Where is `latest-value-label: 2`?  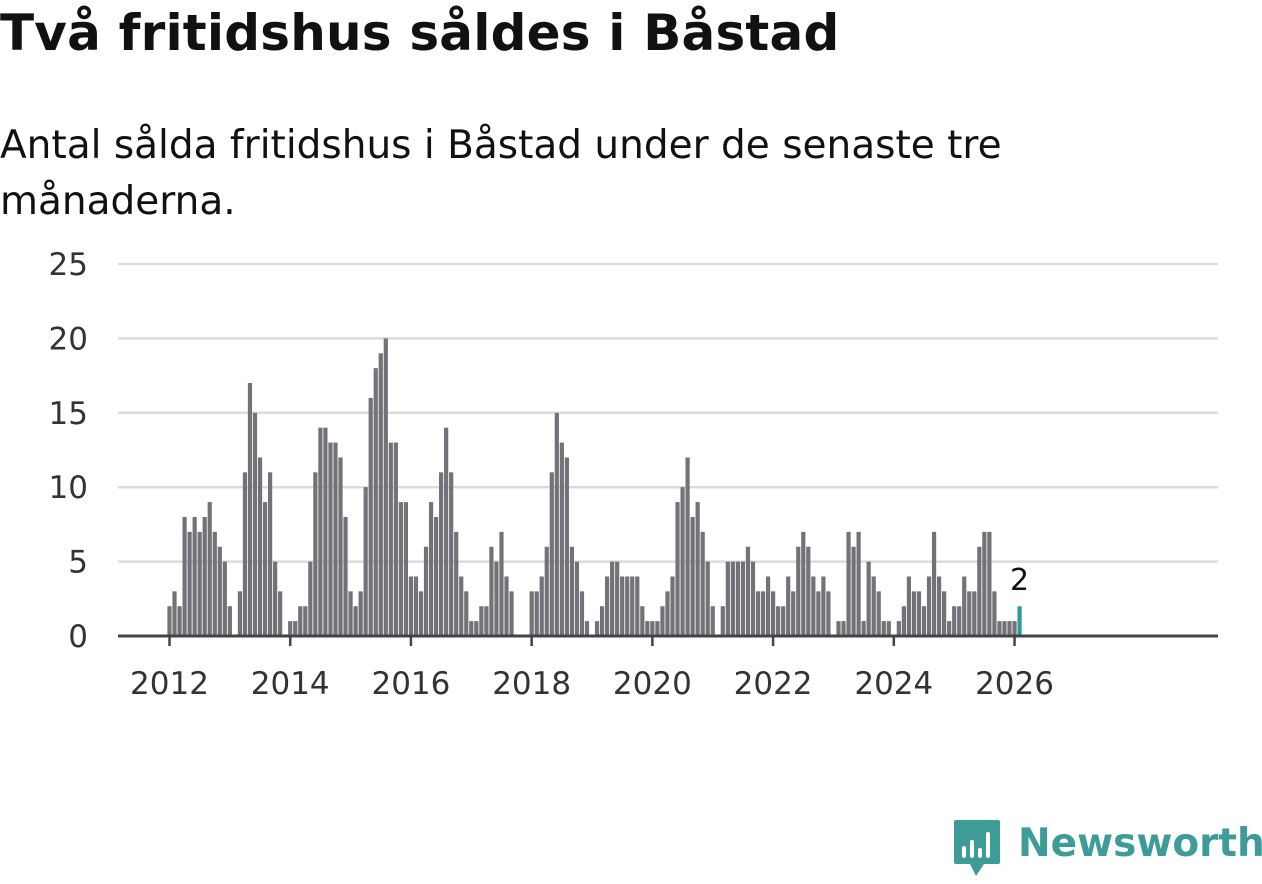 latest-value-label: 2 is located at coordinates (1019, 580).